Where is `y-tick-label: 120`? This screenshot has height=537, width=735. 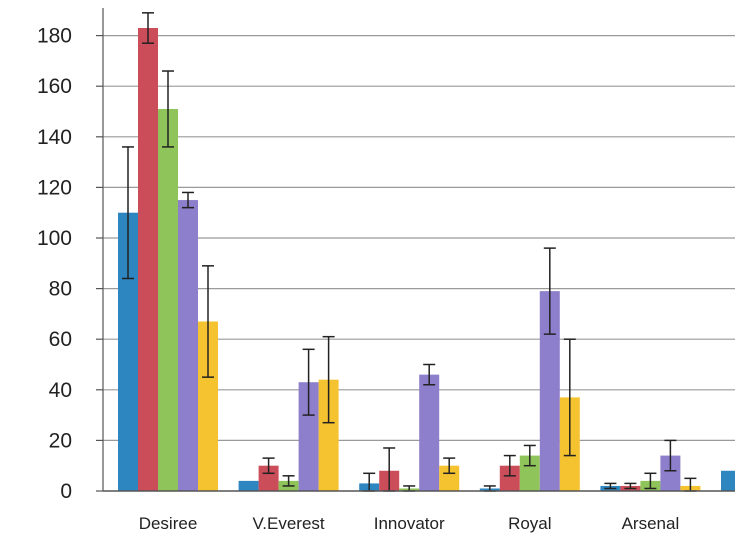 y-tick-label: 120 is located at coordinates (54, 187).